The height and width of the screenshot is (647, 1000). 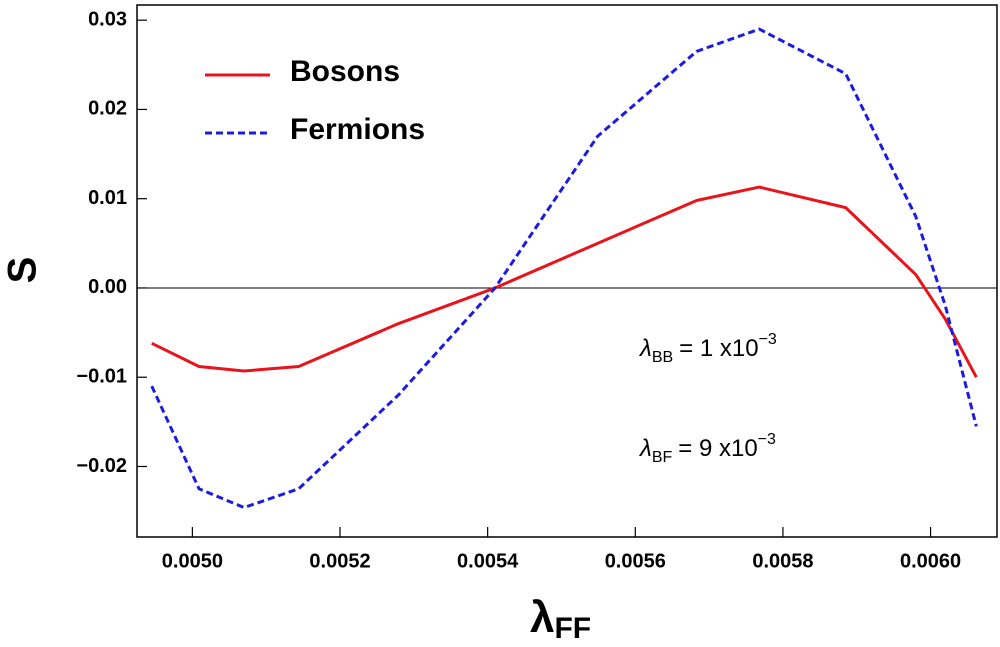 I want to click on annotation-text: = 1 x10, so click(x=718, y=348).